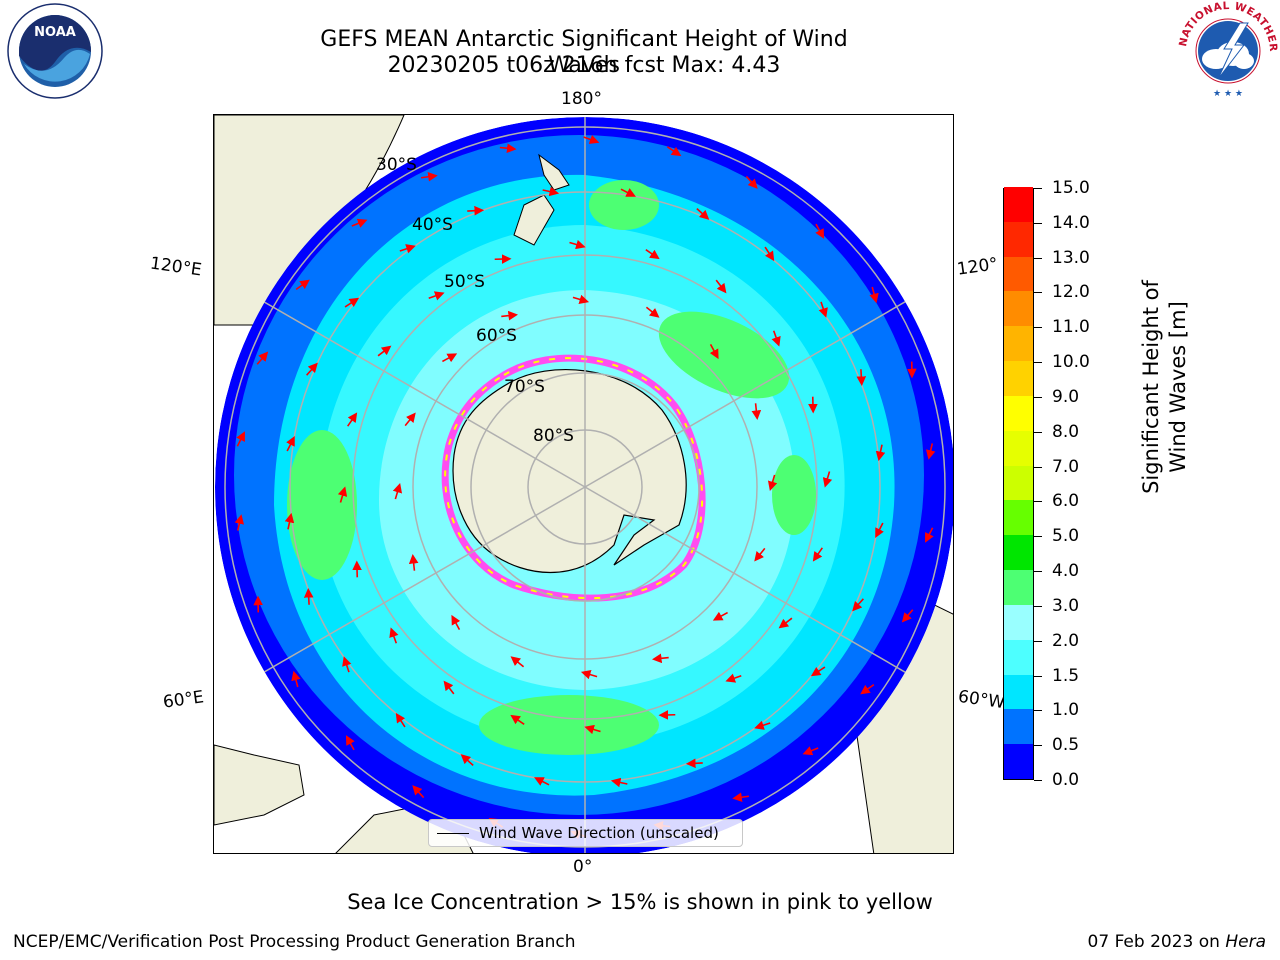  I want to click on colorbar-tick-label: 8.0, so click(1066, 431).